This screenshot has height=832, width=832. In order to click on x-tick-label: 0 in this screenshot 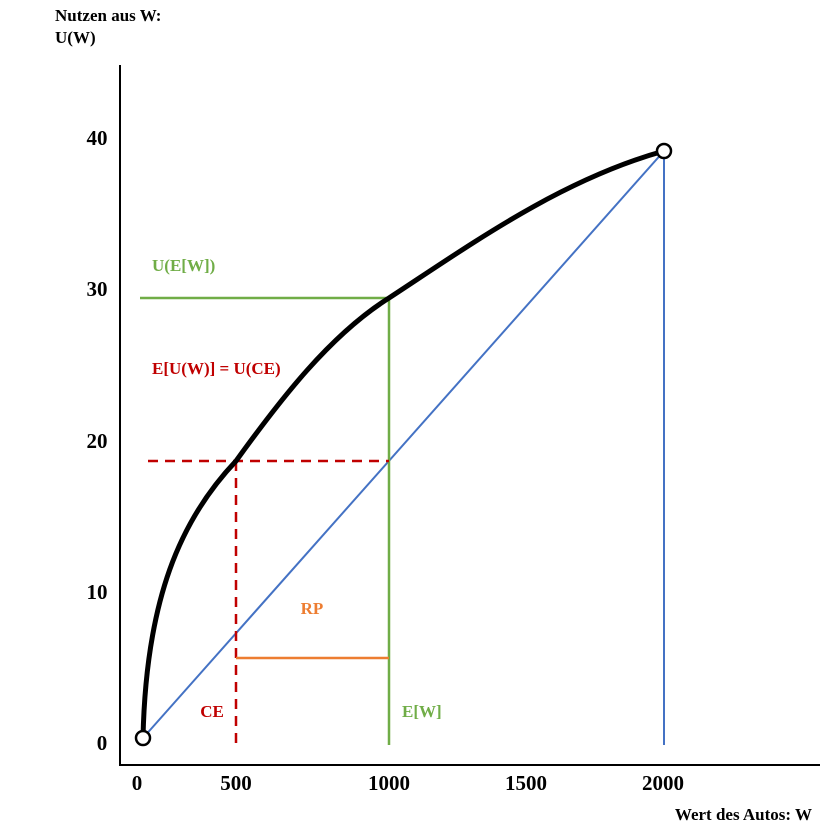, I will do `click(137, 783)`.